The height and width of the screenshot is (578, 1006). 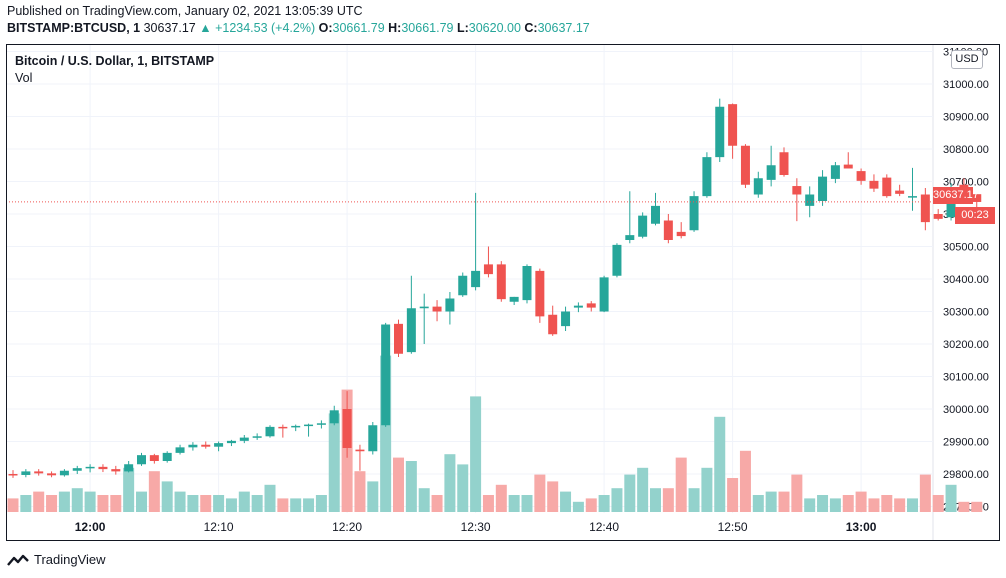 I want to click on x-tick-label: 12:30, so click(x=476, y=527).